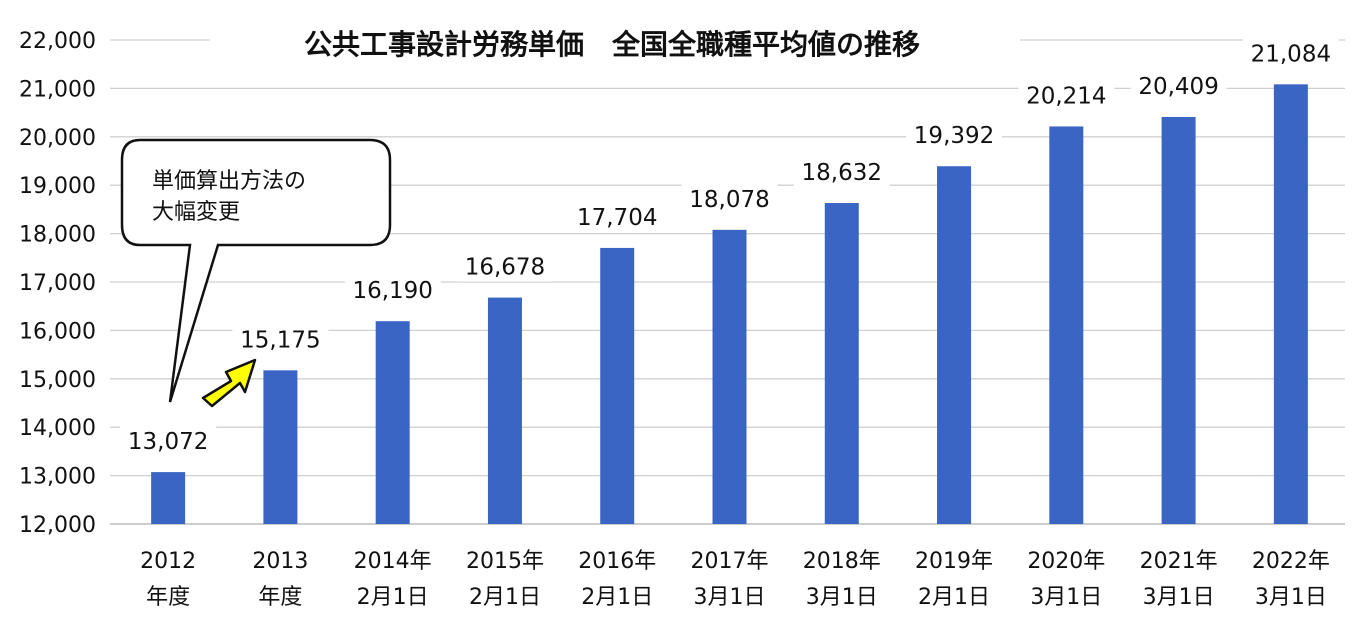  What do you see at coordinates (57, 138) in the screenshot?
I see `y-tick-label: 20,000` at bounding box center [57, 138].